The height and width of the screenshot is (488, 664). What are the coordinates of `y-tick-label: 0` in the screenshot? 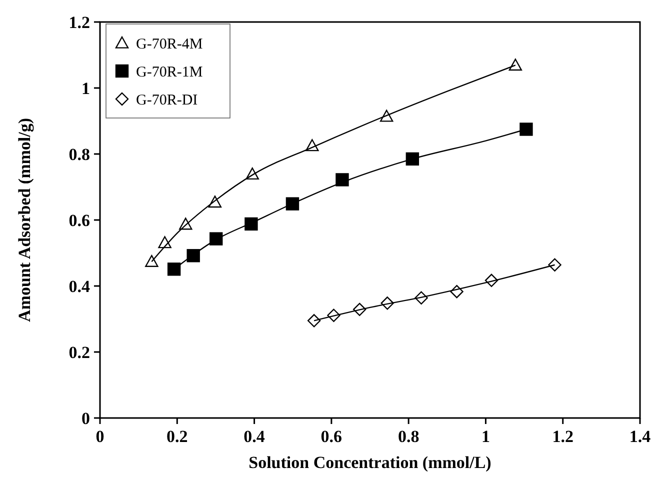 It's located at (86, 418).